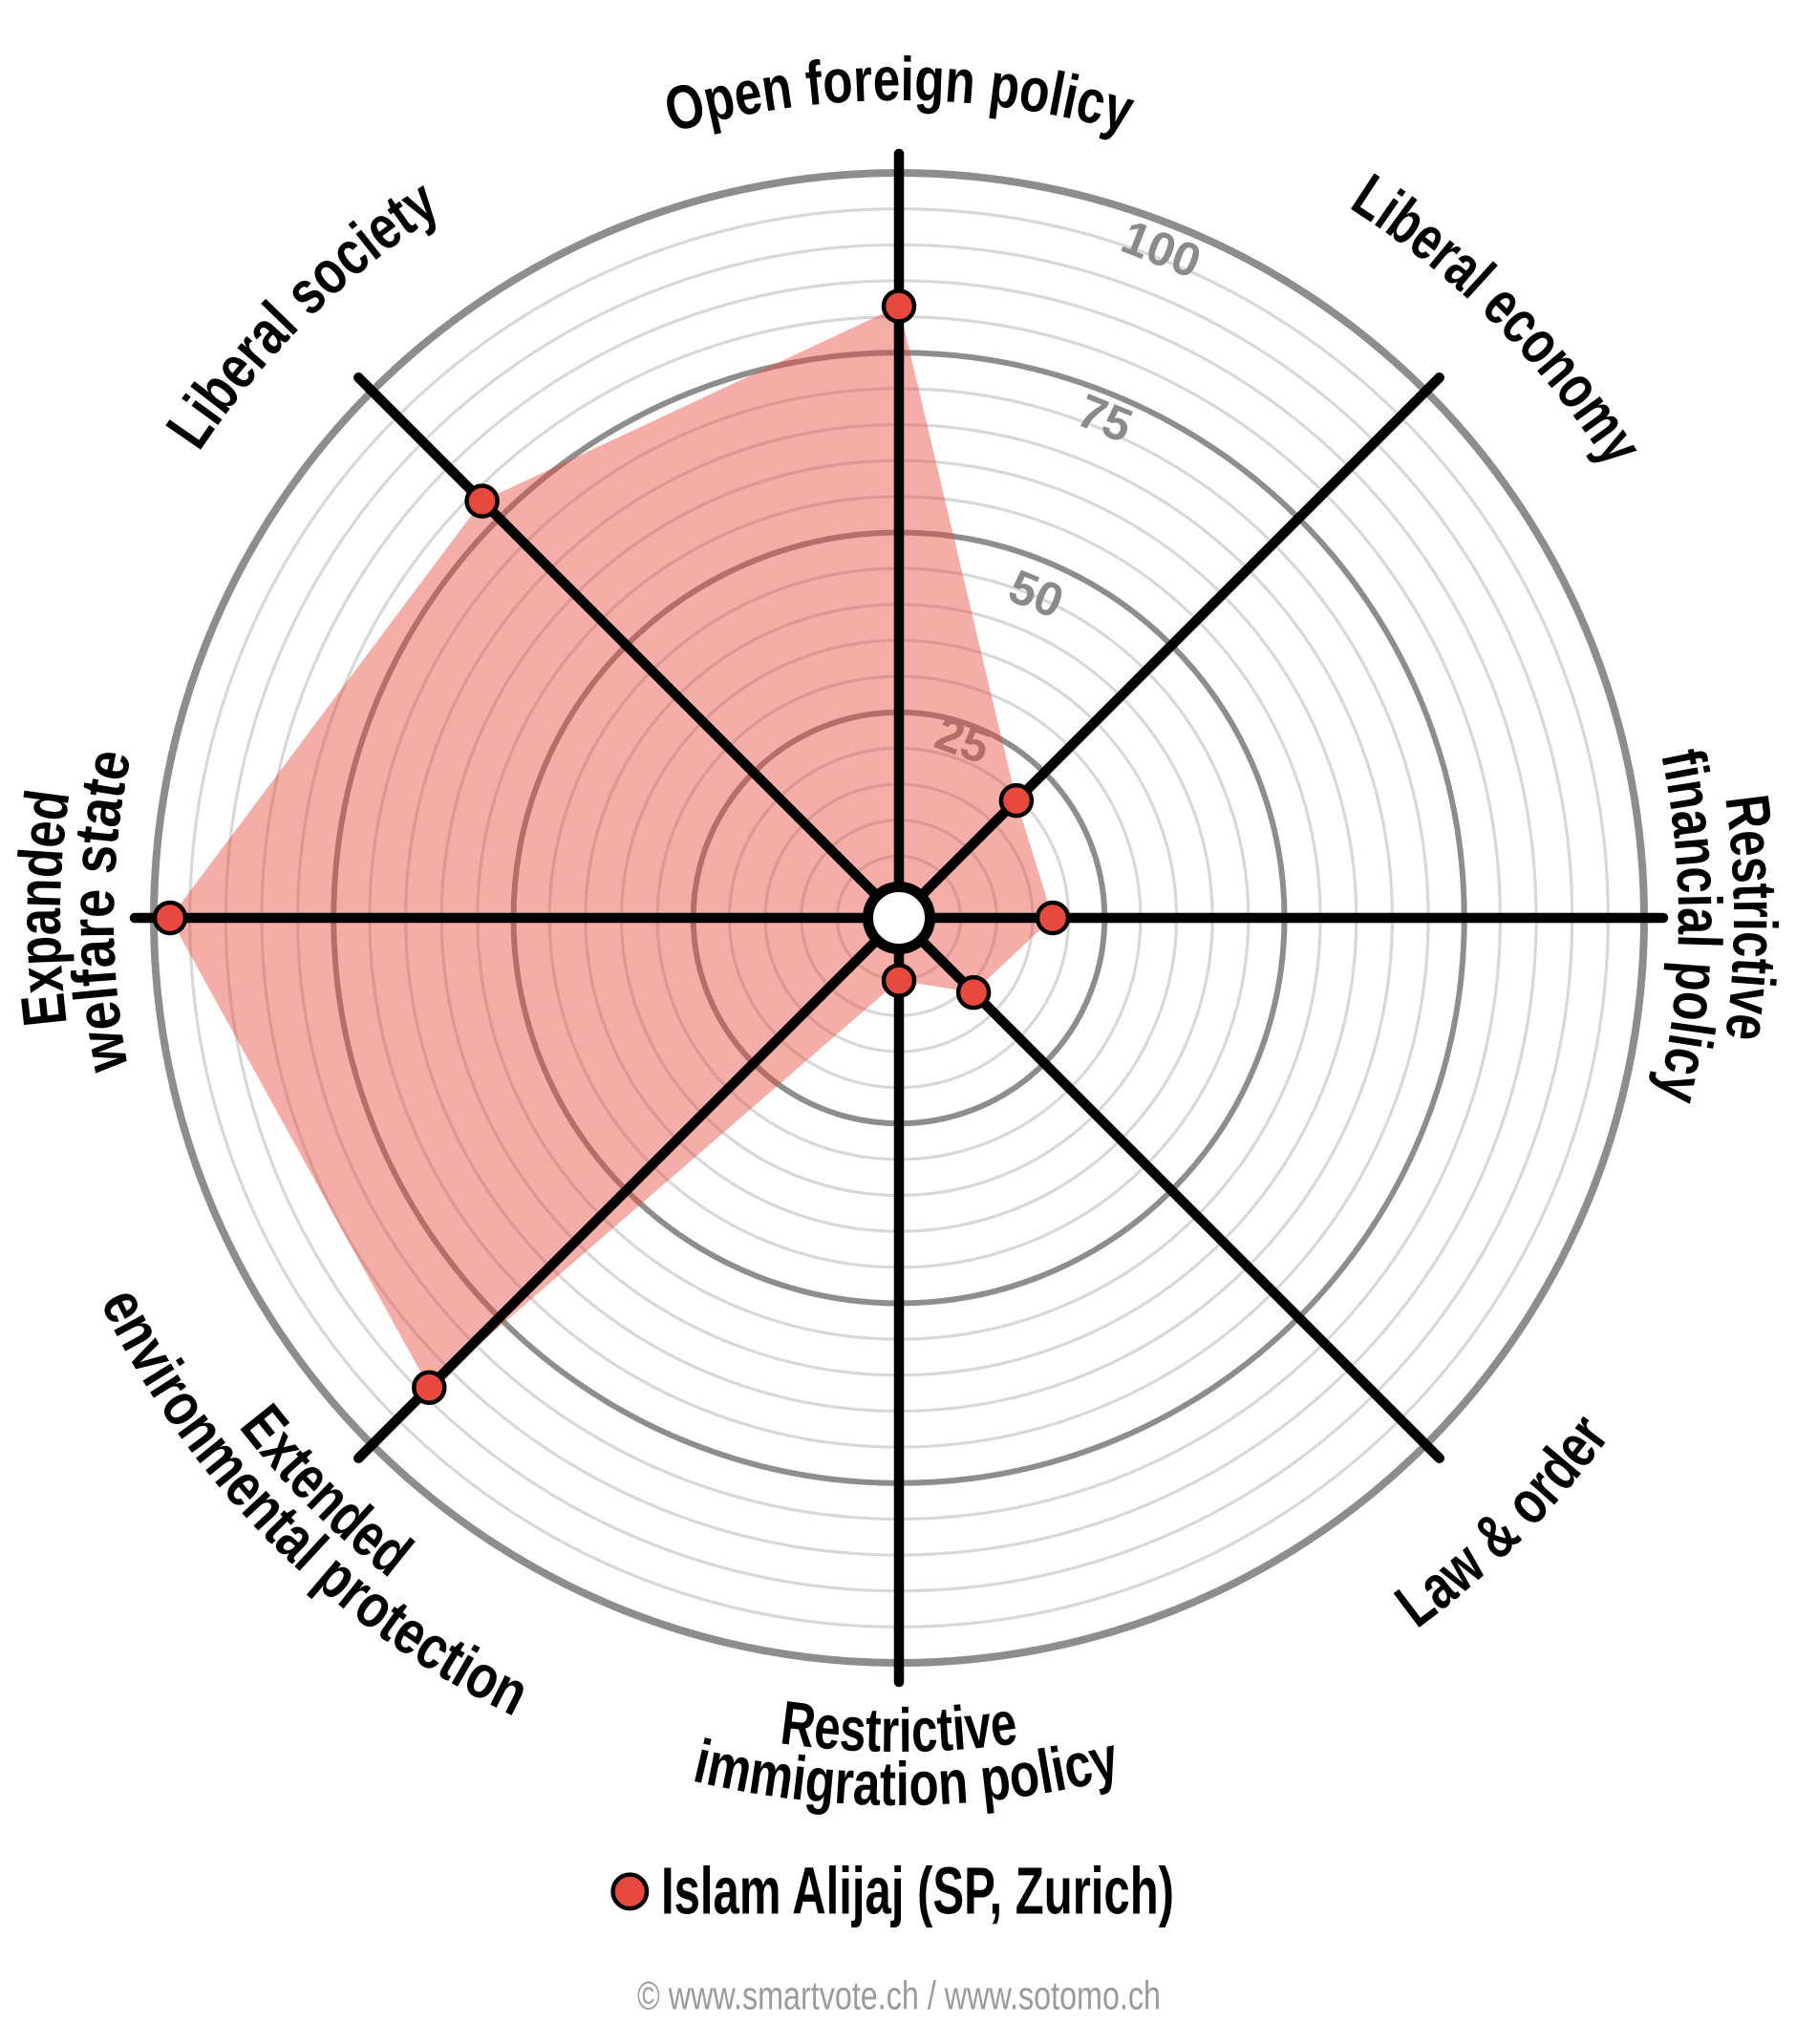 The width and height of the screenshot is (1796, 2044). Describe the element at coordinates (1691, 926) in the screenshot. I see `svg-text: financial policy` at that location.